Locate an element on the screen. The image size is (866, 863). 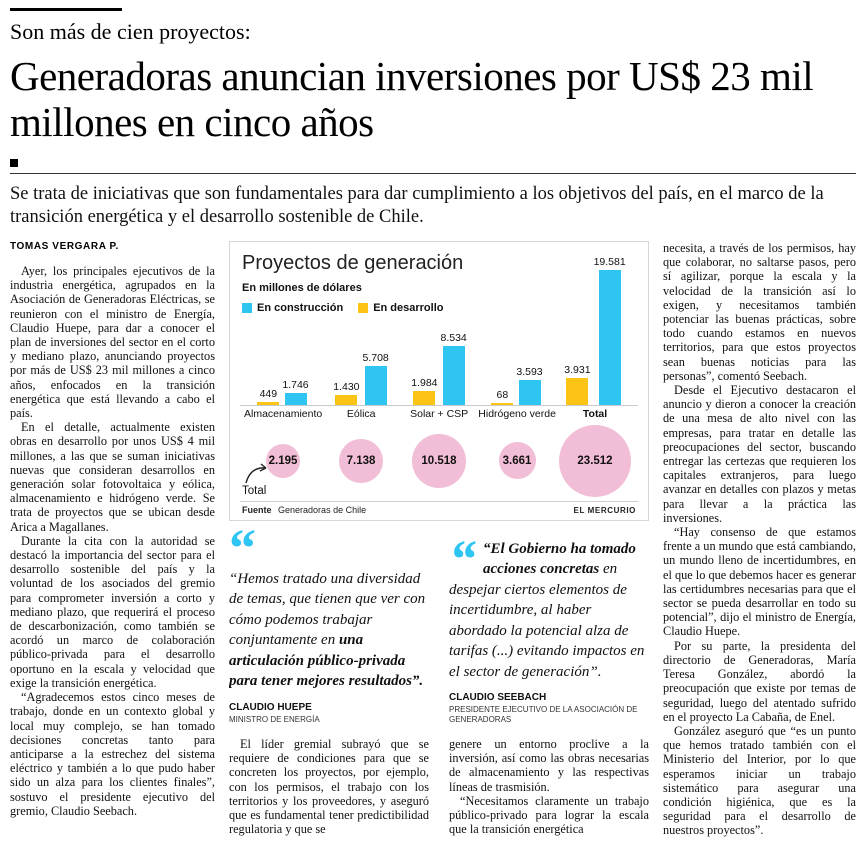
deck-rule is located at coordinates (433, 173).